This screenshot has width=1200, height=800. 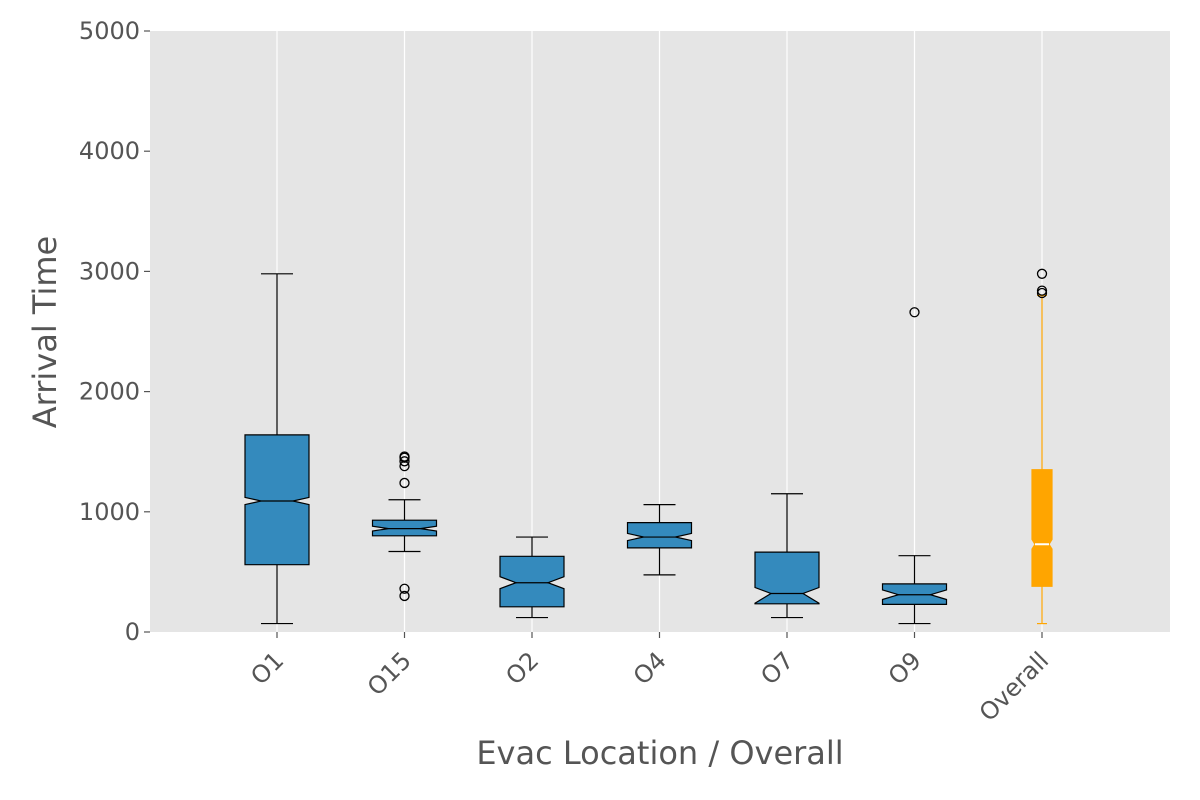 I want to click on box-o9, so click(x=914, y=466).